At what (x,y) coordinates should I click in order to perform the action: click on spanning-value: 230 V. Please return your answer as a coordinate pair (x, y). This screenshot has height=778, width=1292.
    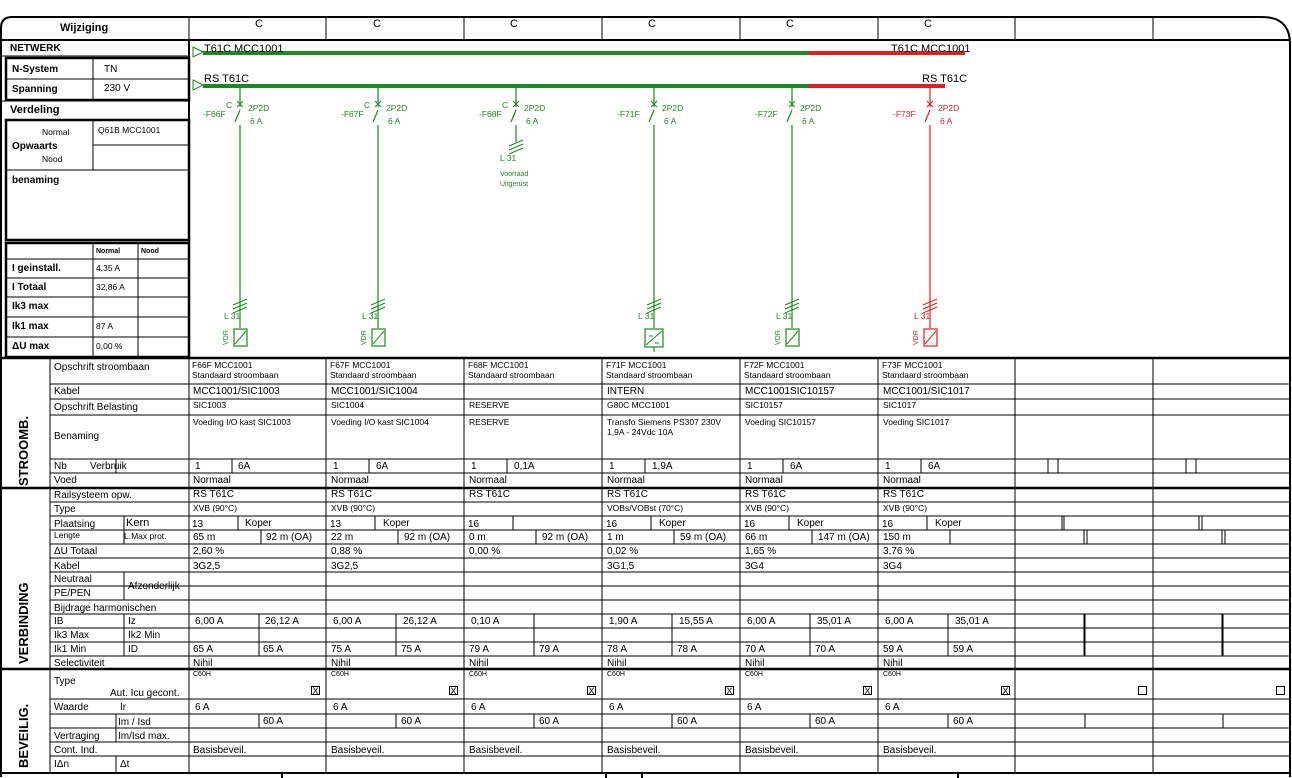
    Looking at the image, I should click on (117, 88).